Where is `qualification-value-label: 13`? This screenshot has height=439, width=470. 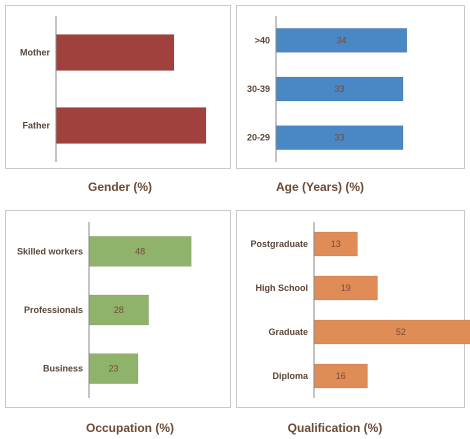
qualification-value-label: 13 is located at coordinates (336, 244).